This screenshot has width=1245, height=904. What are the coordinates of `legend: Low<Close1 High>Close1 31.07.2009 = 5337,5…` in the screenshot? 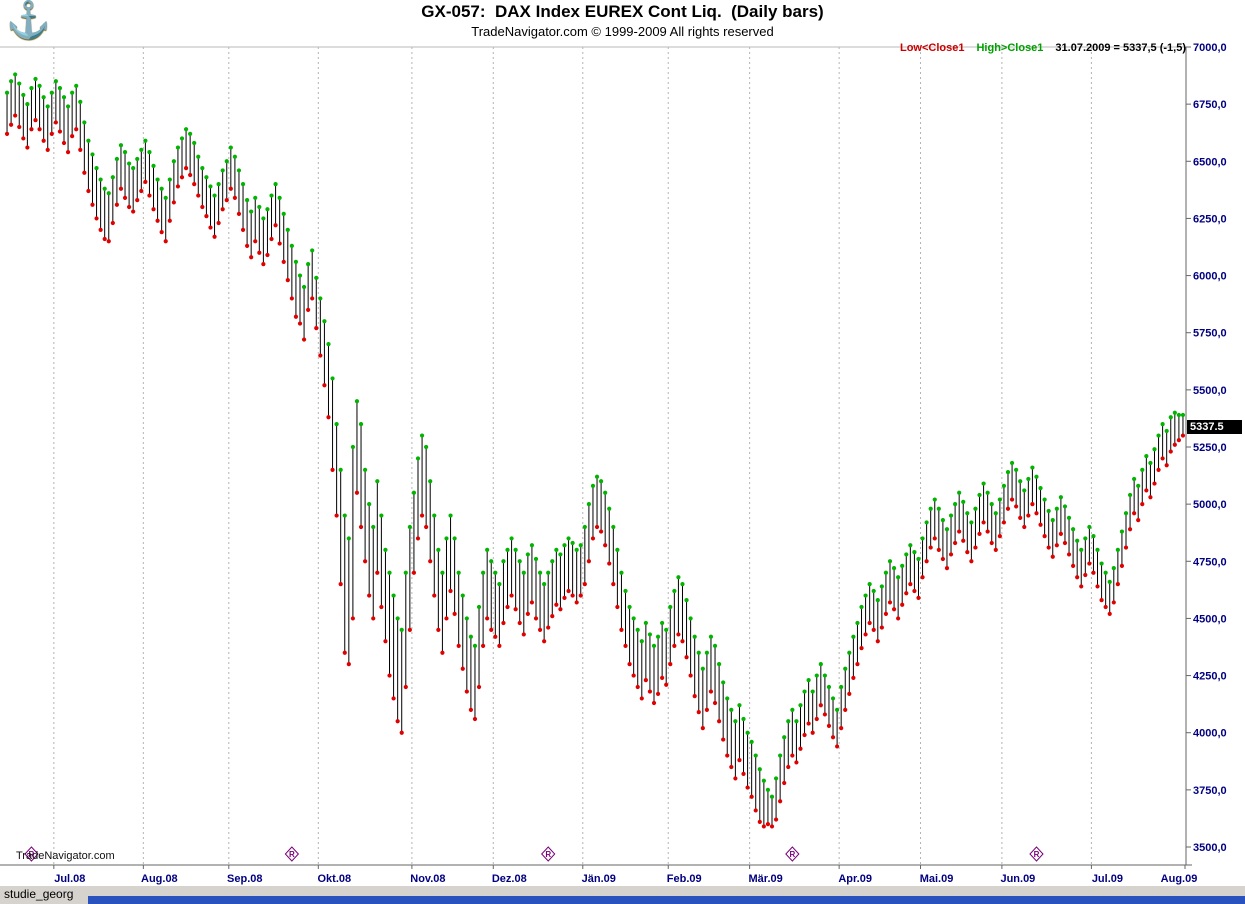 It's located at (1037, 48).